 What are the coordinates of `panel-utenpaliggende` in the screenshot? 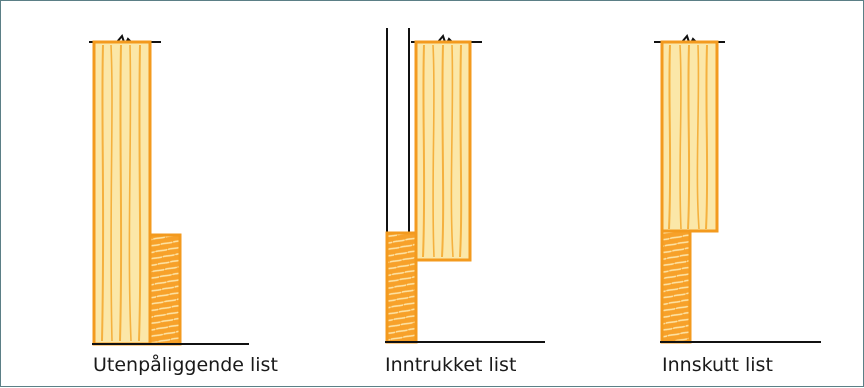 It's located at (169, 189).